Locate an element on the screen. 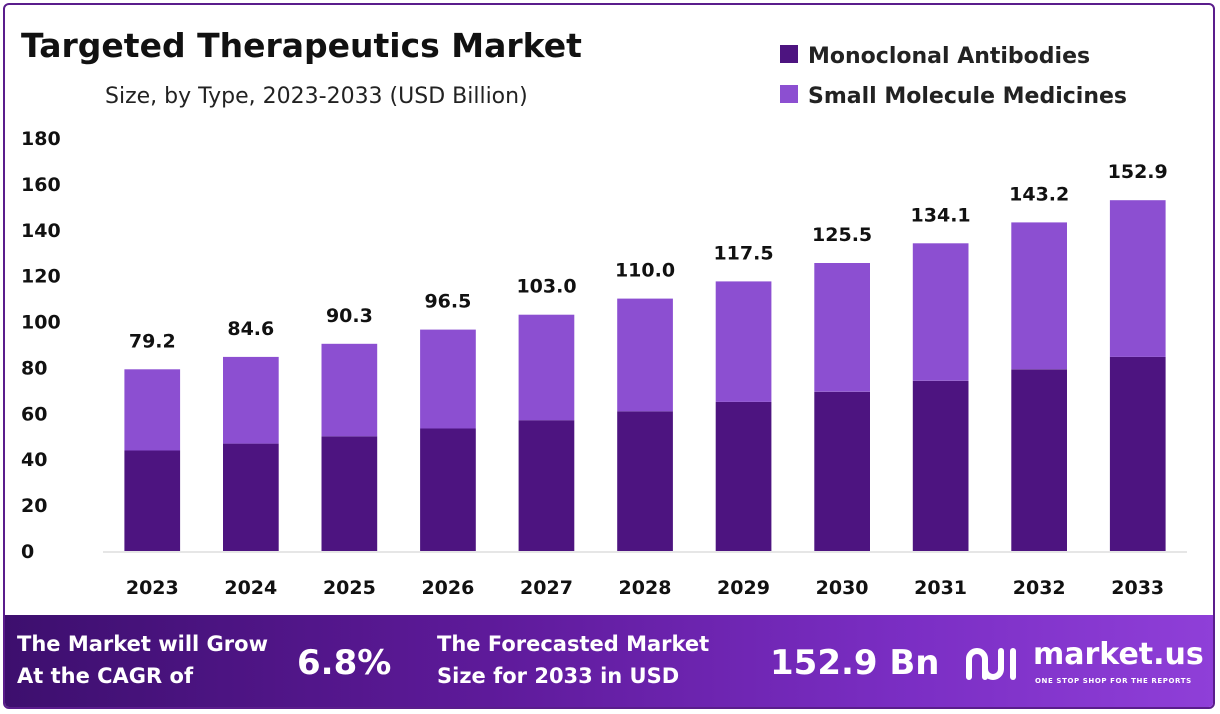  data-label-total-2030: 125.5 is located at coordinates (842, 235).